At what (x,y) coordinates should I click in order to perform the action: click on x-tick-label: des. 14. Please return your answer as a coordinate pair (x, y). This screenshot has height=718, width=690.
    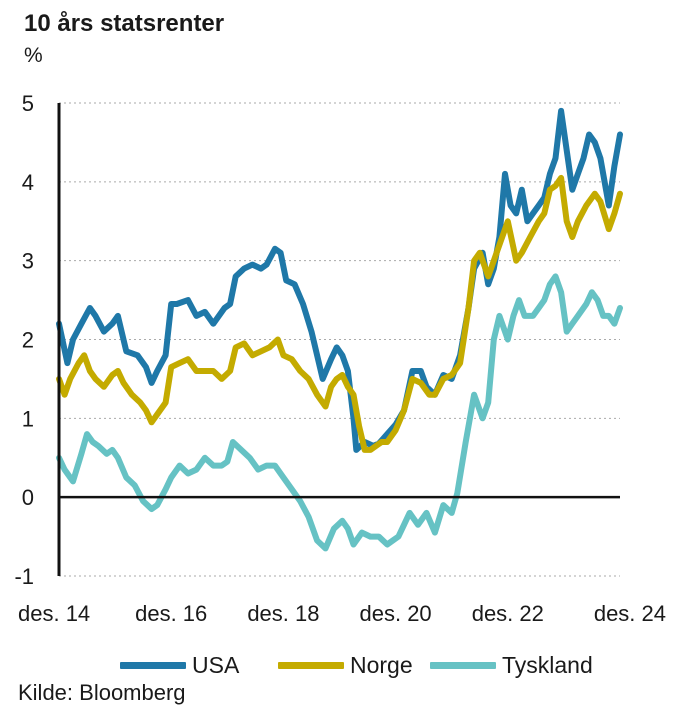
    Looking at the image, I should click on (54, 613).